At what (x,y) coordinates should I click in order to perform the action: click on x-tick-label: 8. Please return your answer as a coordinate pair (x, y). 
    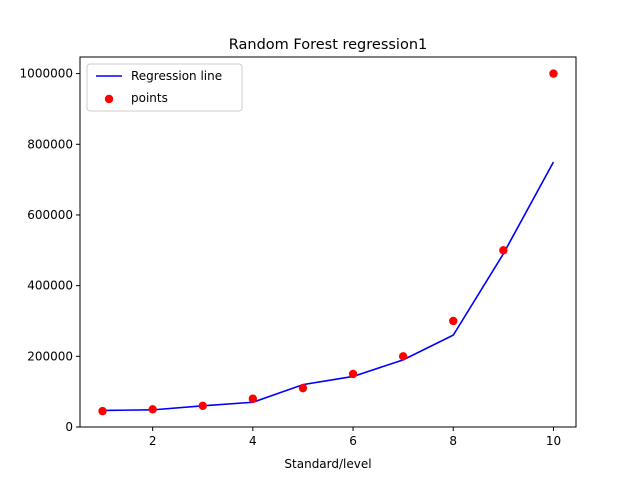
    Looking at the image, I should click on (453, 441).